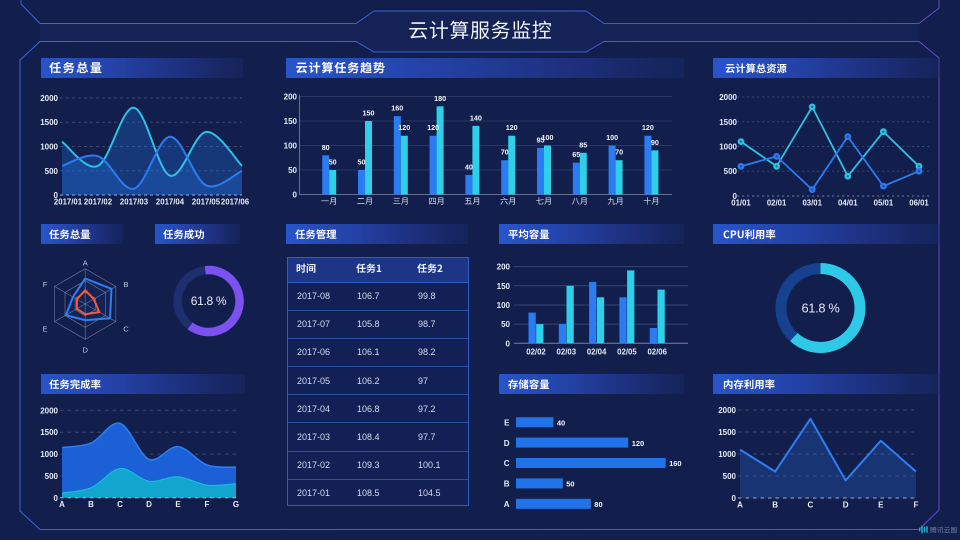 Image resolution: width=960 pixels, height=540 pixels. What do you see at coordinates (236, 504) in the screenshot?
I see `svg-text: G` at bounding box center [236, 504].